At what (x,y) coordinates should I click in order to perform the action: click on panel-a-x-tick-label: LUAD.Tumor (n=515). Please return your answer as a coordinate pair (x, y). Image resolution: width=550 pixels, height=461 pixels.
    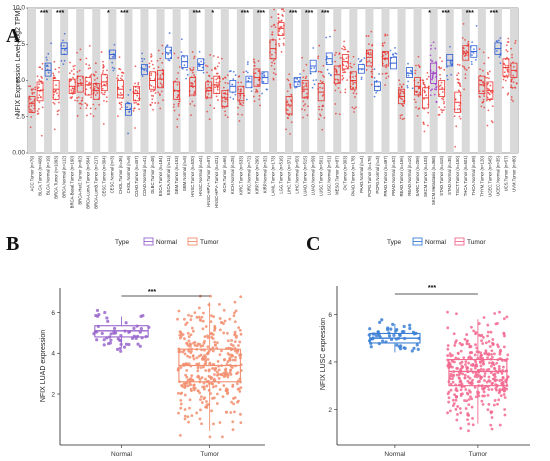
    Looking at the image, I should click on (305, 175).